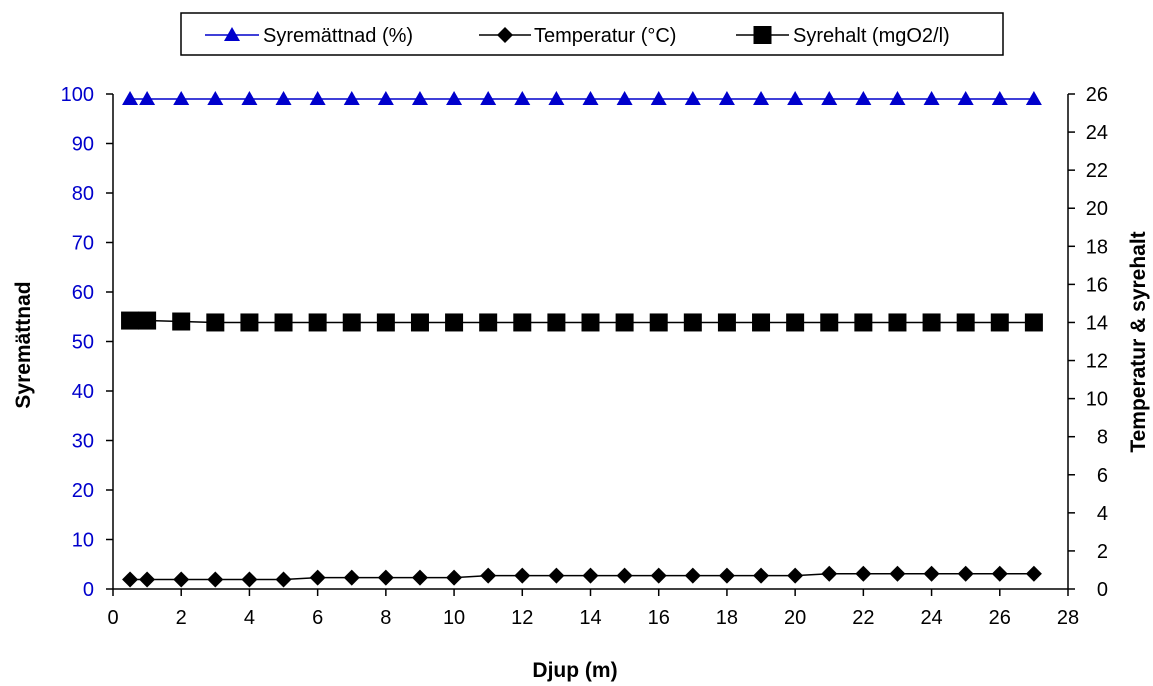 Image resolution: width=1153 pixels, height=686 pixels. Describe the element at coordinates (659, 618) in the screenshot. I see `x-tick-label: 16` at that location.